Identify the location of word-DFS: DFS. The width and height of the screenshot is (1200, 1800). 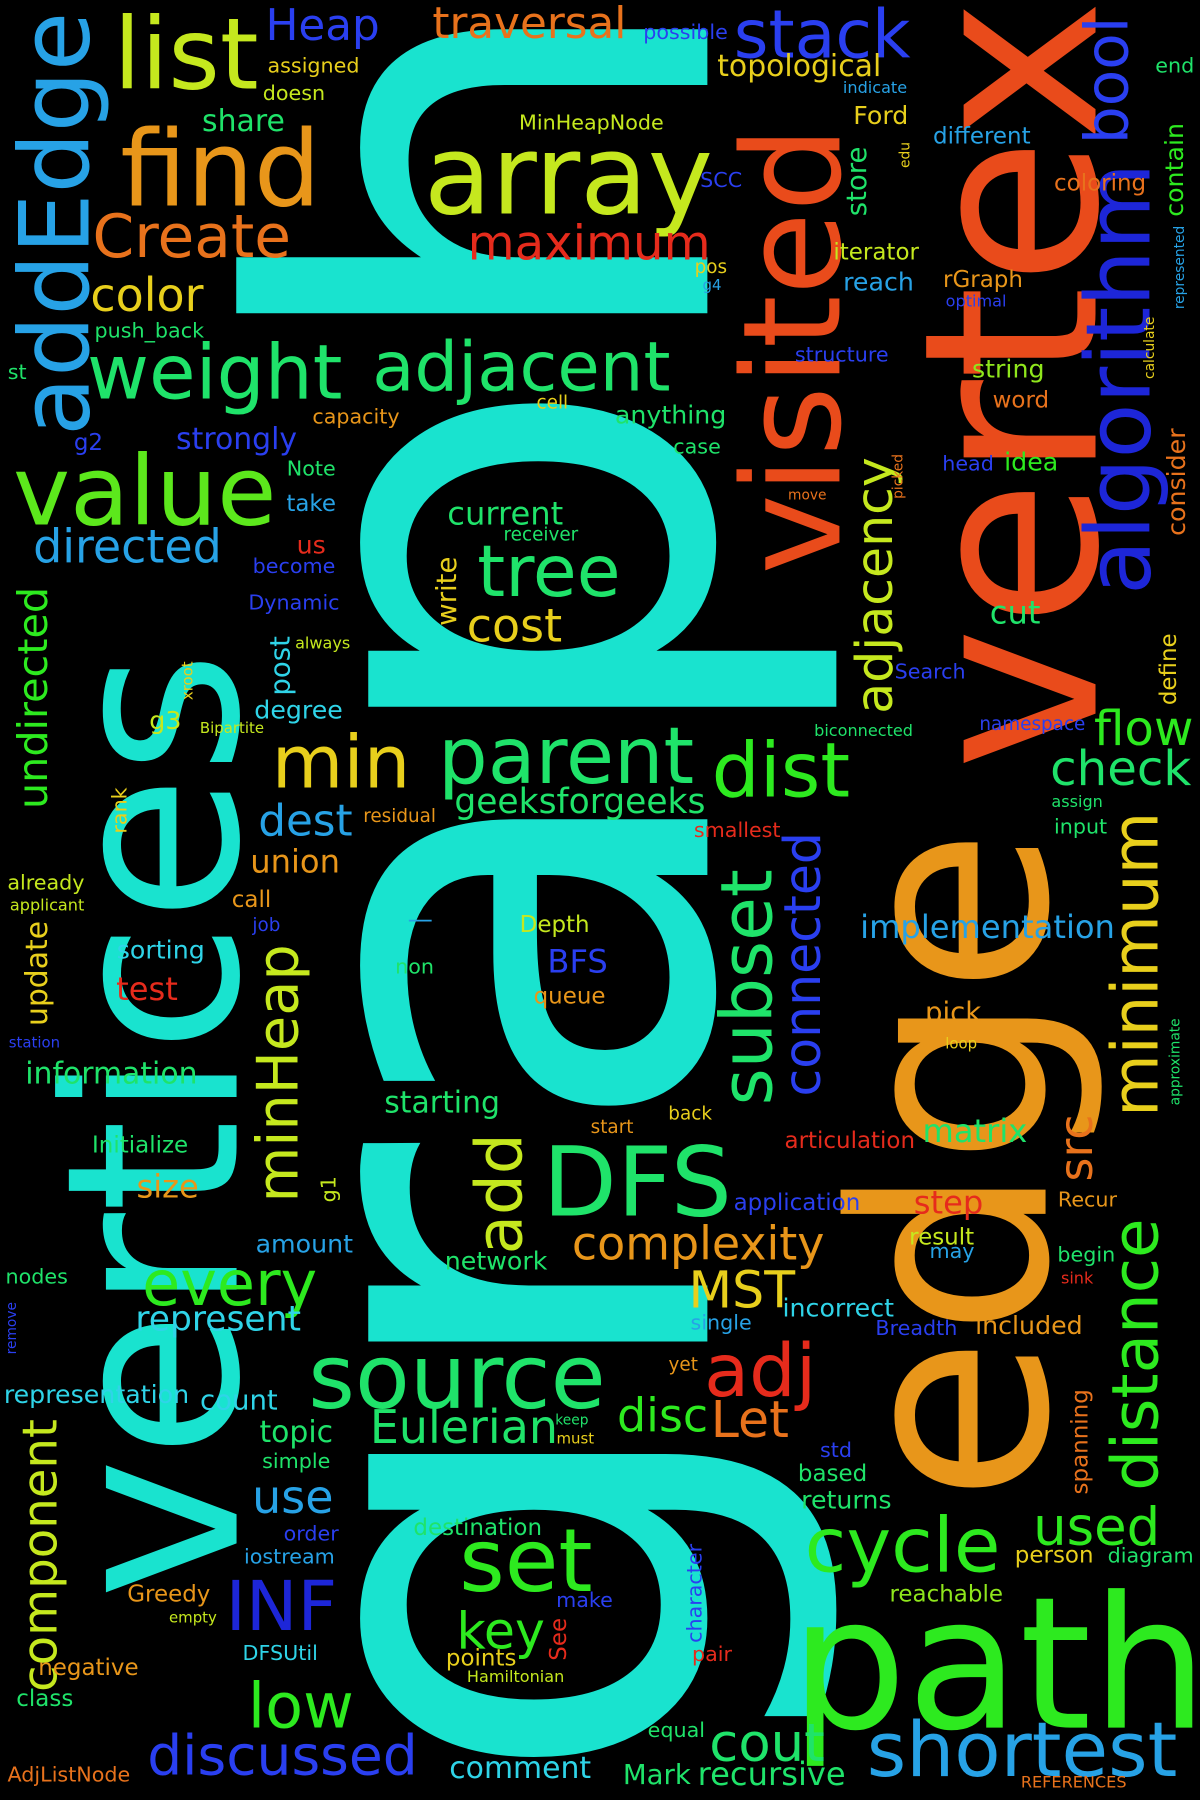
(637, 1182).